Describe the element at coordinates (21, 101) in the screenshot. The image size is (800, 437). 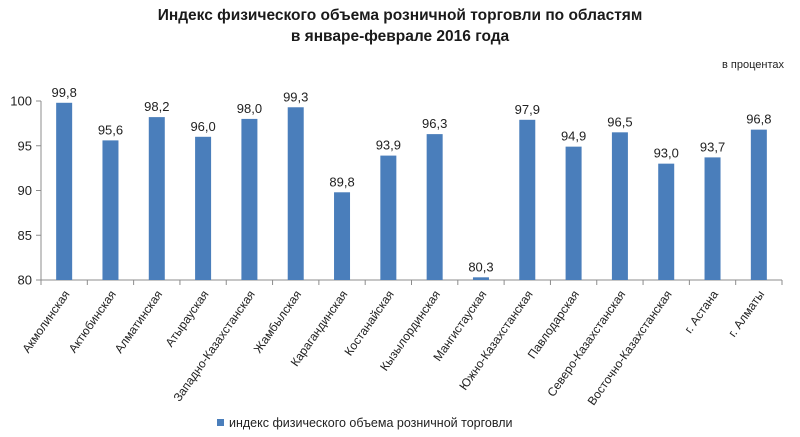
I see `y-tick-label: 100` at that location.